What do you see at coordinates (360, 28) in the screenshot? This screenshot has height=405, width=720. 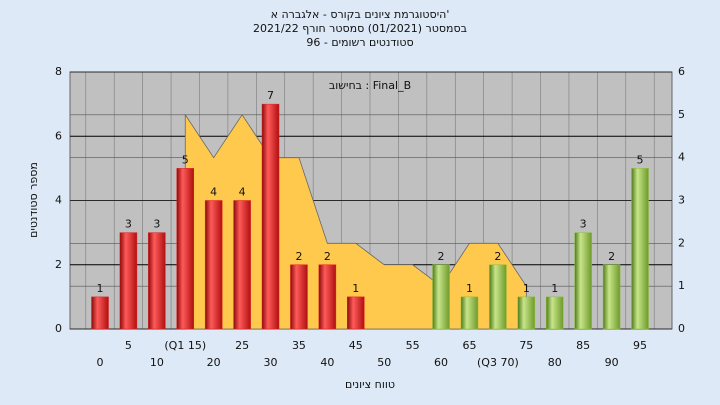 I see `chart-subtitle: בסמסטר (01/2021) סמסטר חורף 2021/22` at bounding box center [360, 28].